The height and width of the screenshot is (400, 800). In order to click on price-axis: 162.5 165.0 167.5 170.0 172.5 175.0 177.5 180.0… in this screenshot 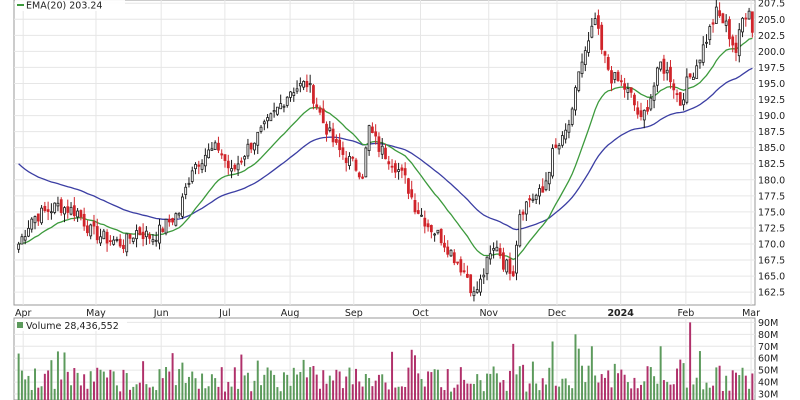, I will do `click(771, 149)`.